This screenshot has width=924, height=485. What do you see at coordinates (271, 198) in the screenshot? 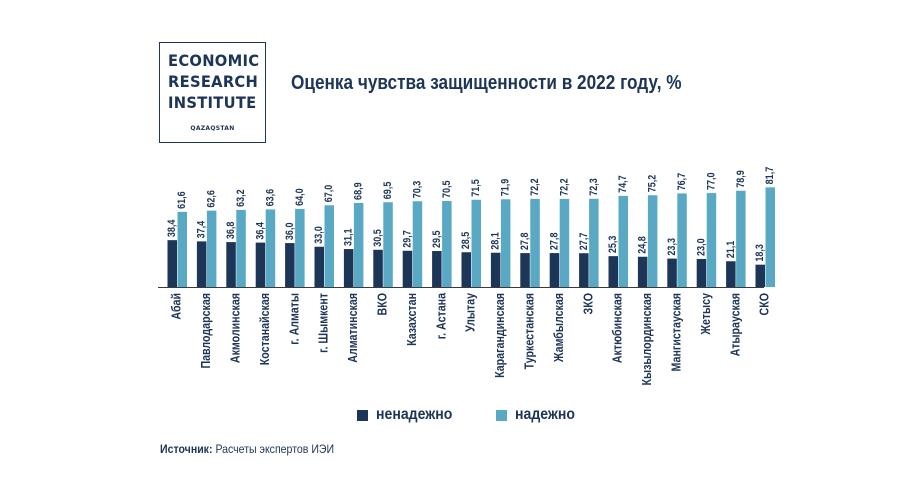
I see `data-label-reliable-3: 63,6` at bounding box center [271, 198].